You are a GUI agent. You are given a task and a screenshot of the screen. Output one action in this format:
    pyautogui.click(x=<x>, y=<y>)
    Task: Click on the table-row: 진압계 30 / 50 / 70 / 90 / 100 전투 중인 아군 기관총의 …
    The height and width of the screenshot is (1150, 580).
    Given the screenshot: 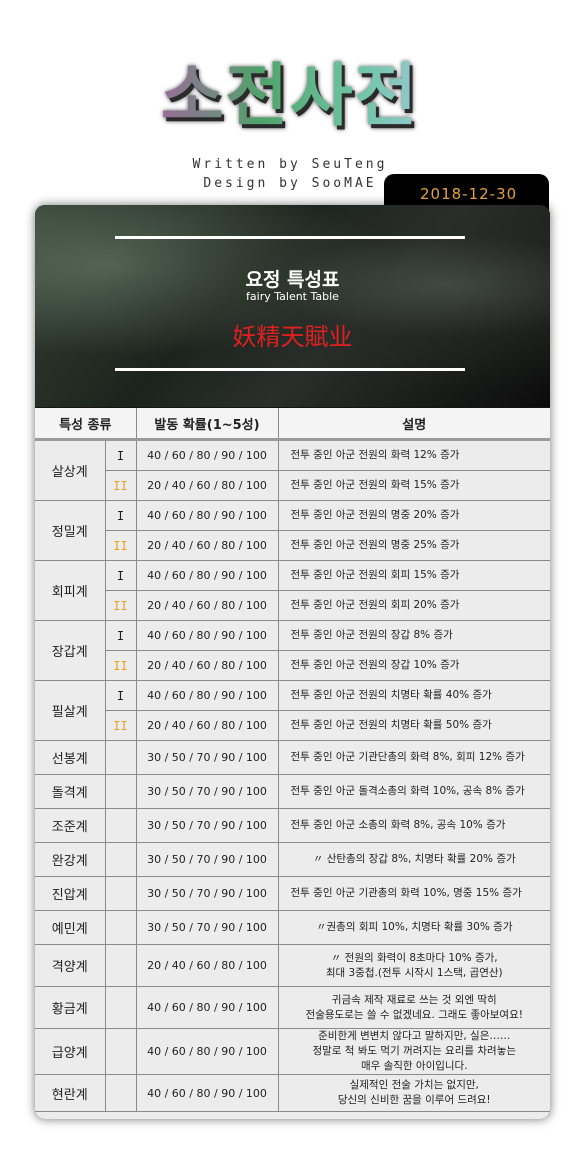 What is the action you would take?
    pyautogui.click(x=292, y=893)
    